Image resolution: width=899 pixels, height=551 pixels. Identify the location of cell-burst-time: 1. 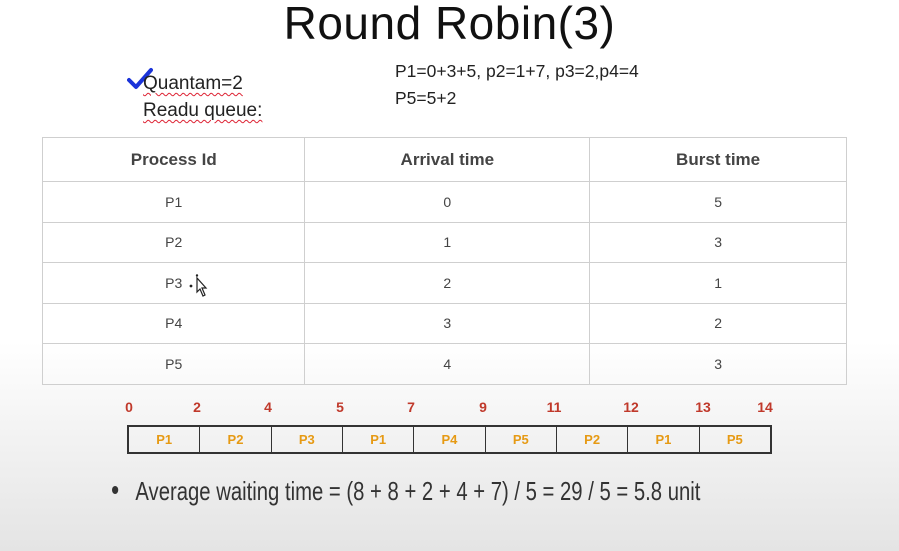
(718, 283).